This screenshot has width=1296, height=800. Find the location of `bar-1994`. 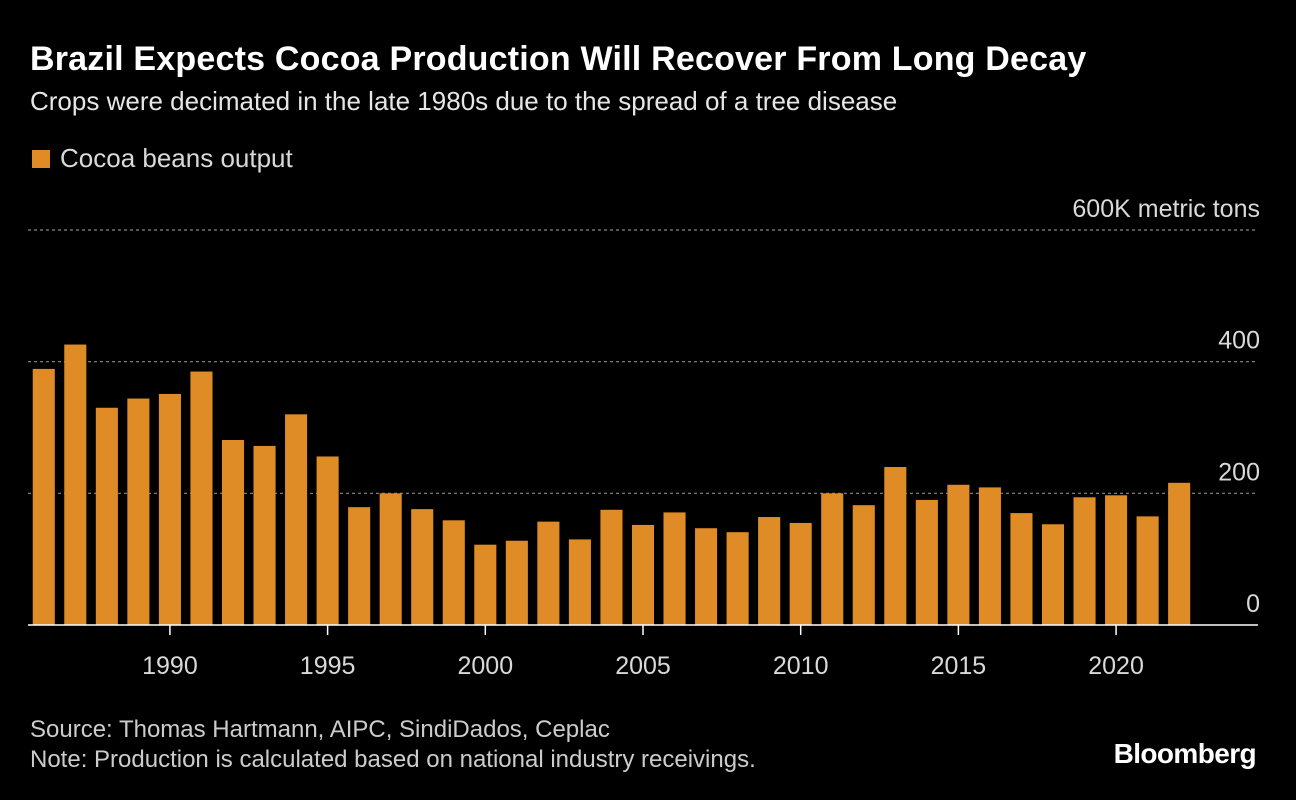

bar-1994 is located at coordinates (296, 519).